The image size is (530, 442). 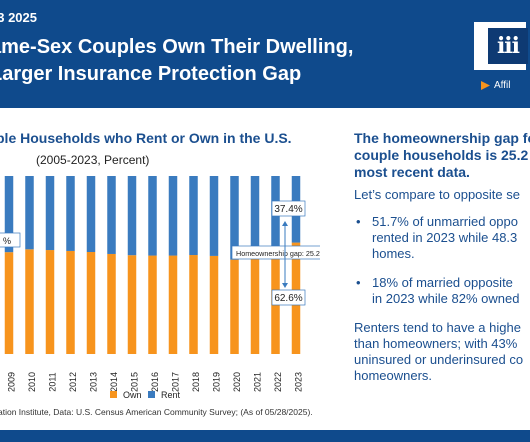 I want to click on x-tick-label-2016: 2016, so click(x=155, y=382).